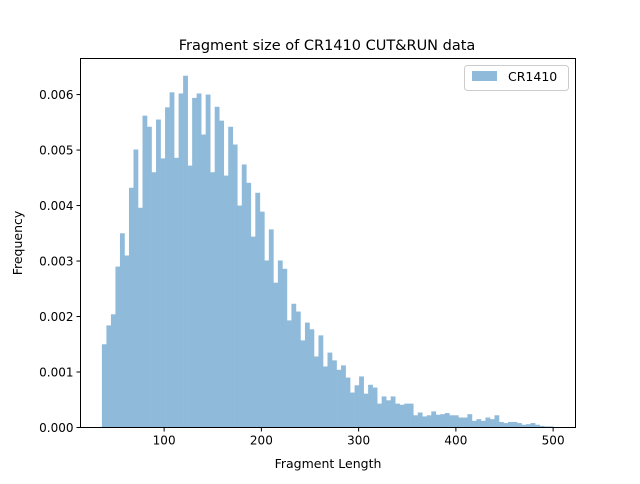 This screenshot has height=484, width=640. I want to click on y-axis-ticks: 0.000 0.001 0.002 0.003 0.004 0.005 0.006, so click(60, 261).